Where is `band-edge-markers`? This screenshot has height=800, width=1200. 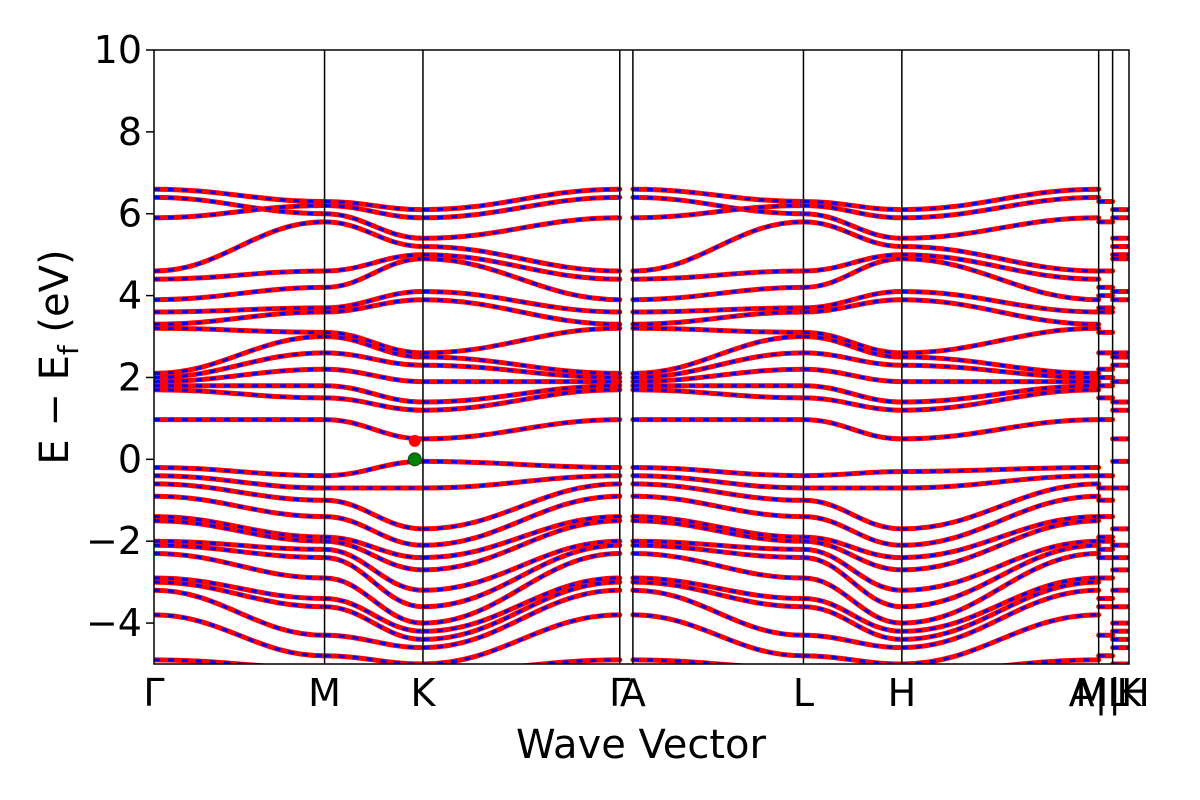 band-edge-markers is located at coordinates (414, 450).